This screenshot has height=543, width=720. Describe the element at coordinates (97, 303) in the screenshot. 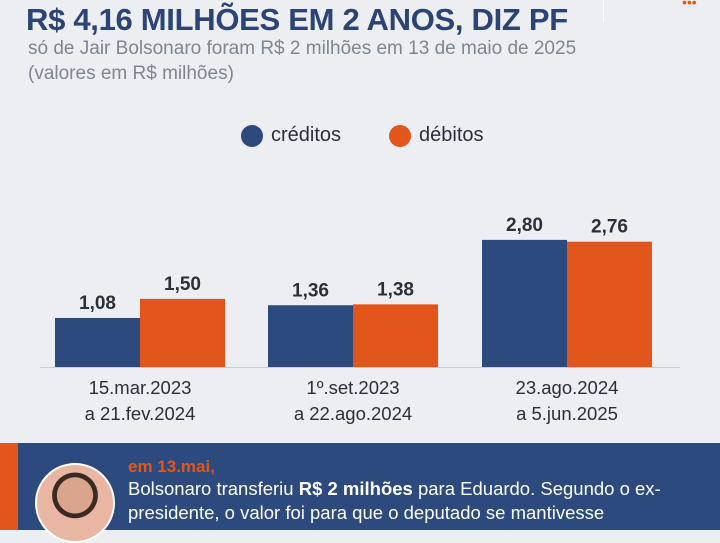

I see `data-label: 1,08` at that location.